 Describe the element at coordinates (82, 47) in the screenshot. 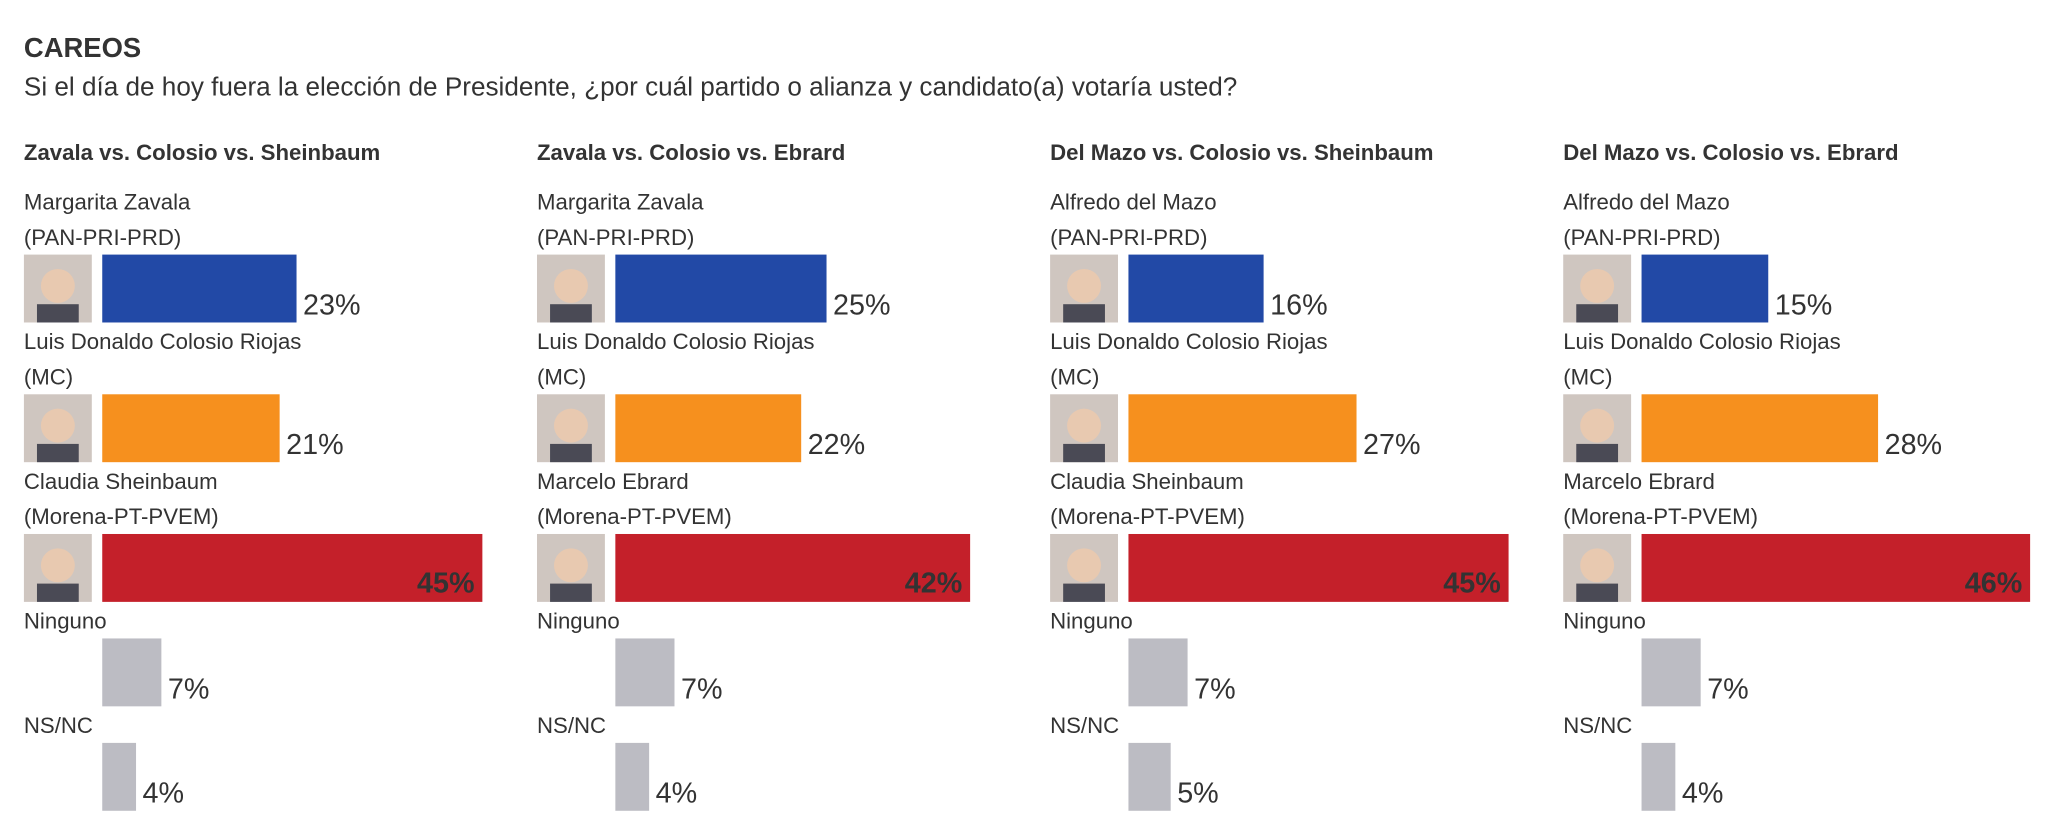

I see `page-title: CAREOS` at that location.